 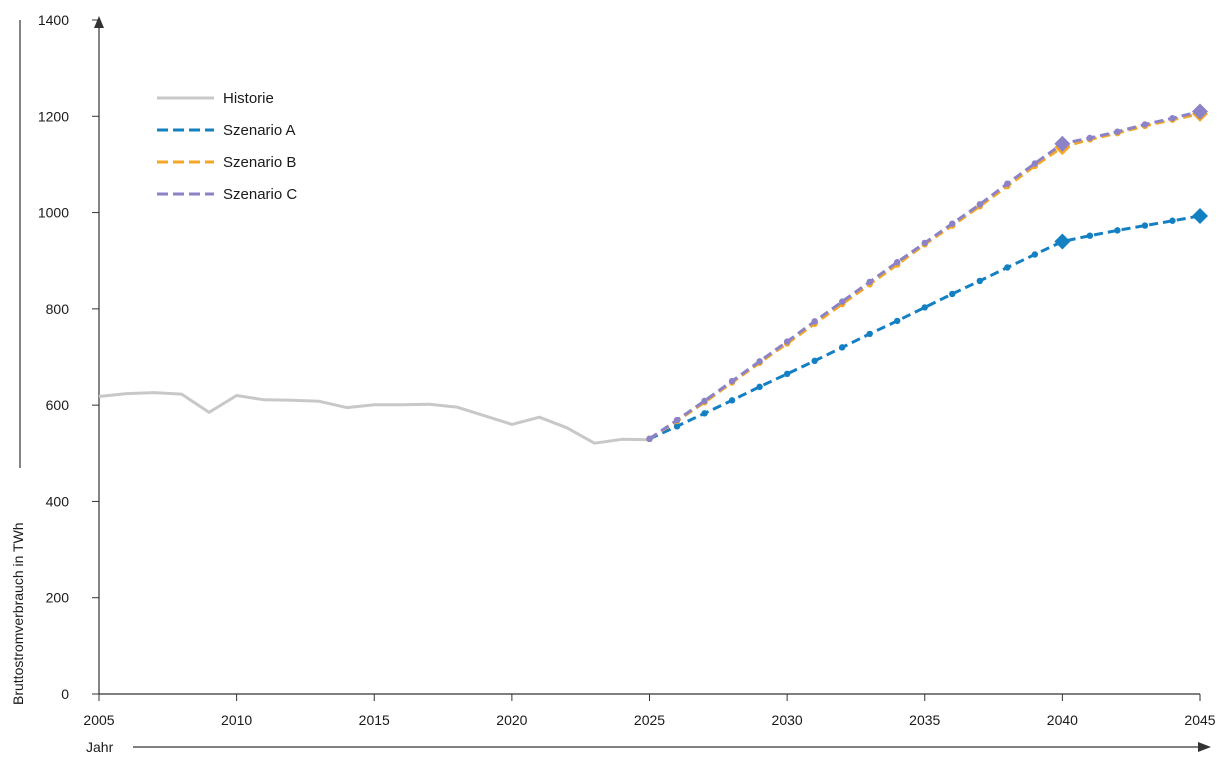 What do you see at coordinates (259, 130) in the screenshot?
I see `legend-label: Szenario A` at bounding box center [259, 130].